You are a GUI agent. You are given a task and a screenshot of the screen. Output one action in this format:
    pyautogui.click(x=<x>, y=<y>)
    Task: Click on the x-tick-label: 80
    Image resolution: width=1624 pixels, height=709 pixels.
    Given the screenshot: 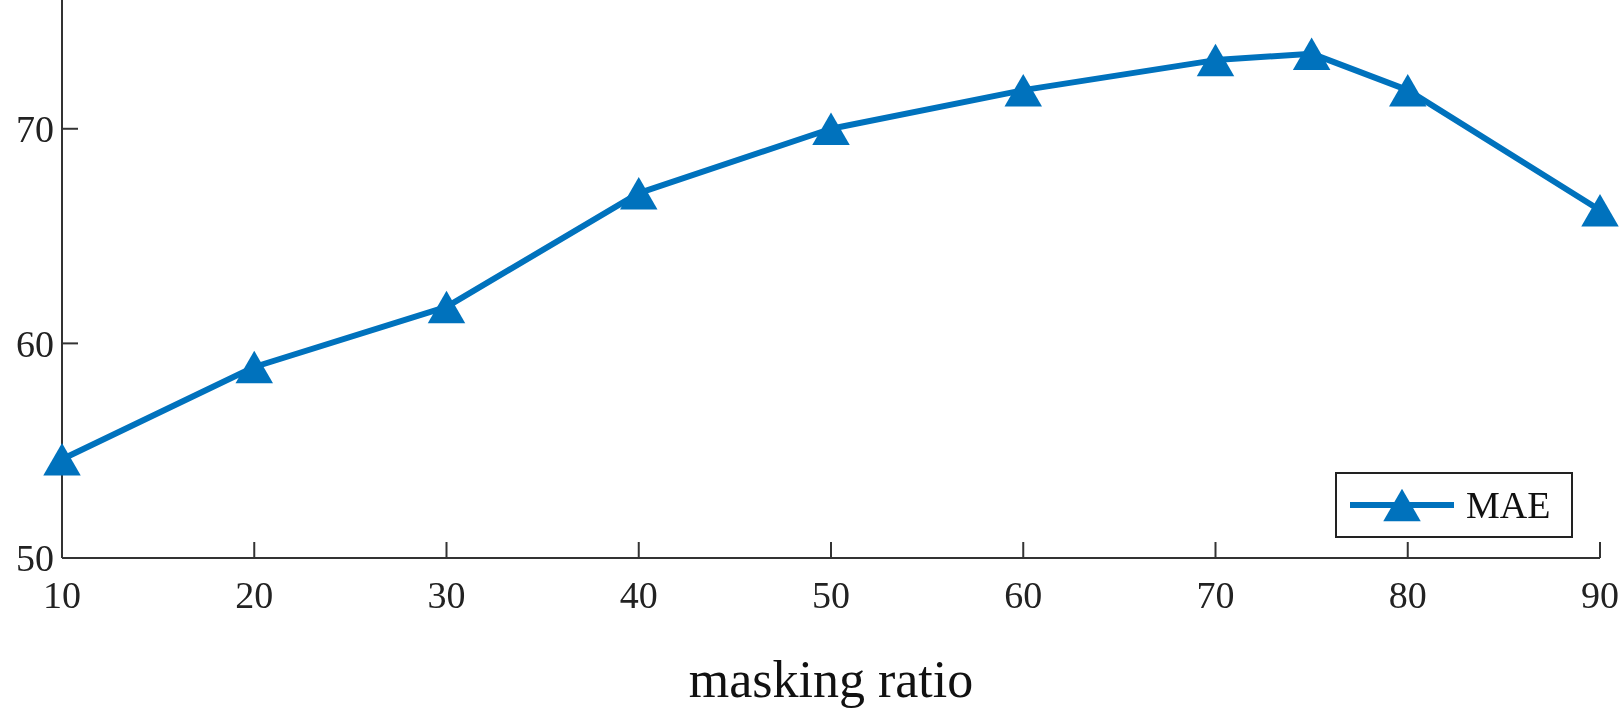 What is the action you would take?
    pyautogui.click(x=1407, y=595)
    